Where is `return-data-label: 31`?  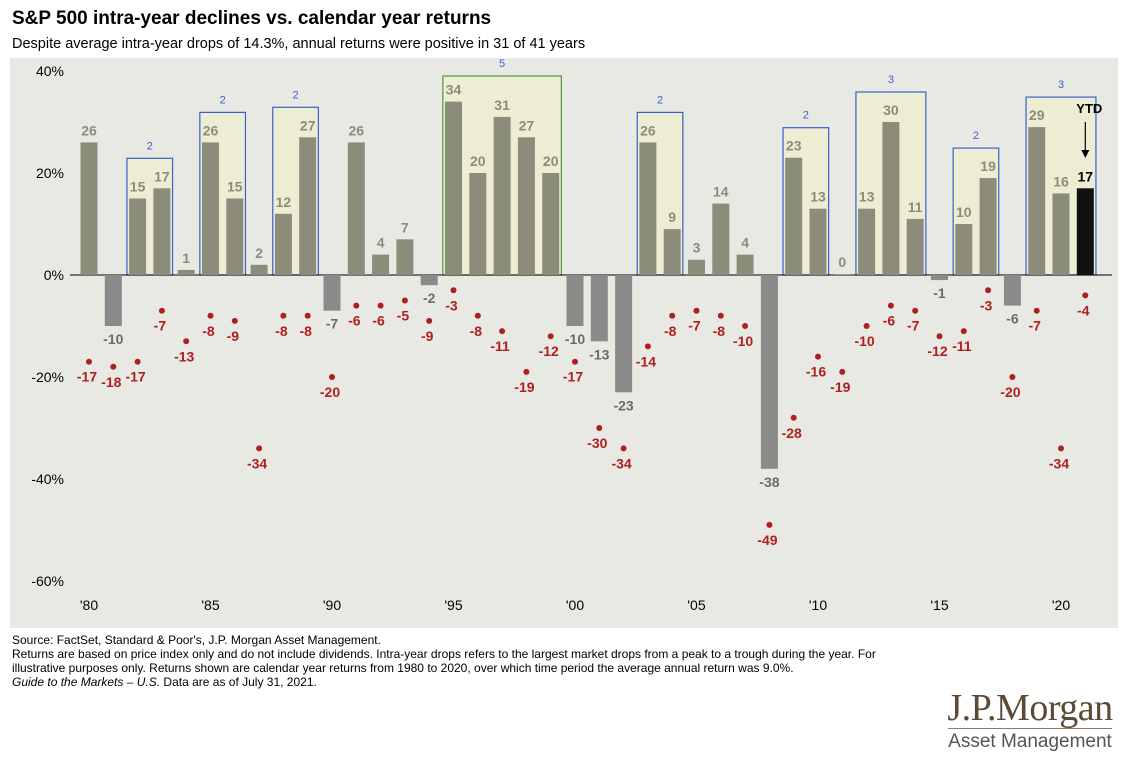 return-data-label: 31 is located at coordinates (502, 105).